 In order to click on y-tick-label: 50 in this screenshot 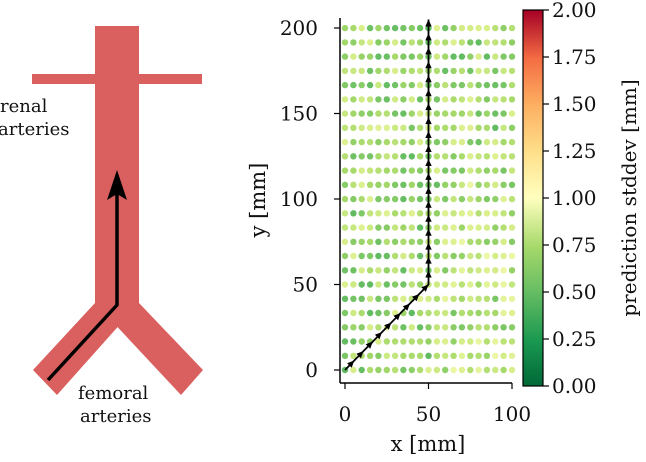, I will do `click(305, 285)`.